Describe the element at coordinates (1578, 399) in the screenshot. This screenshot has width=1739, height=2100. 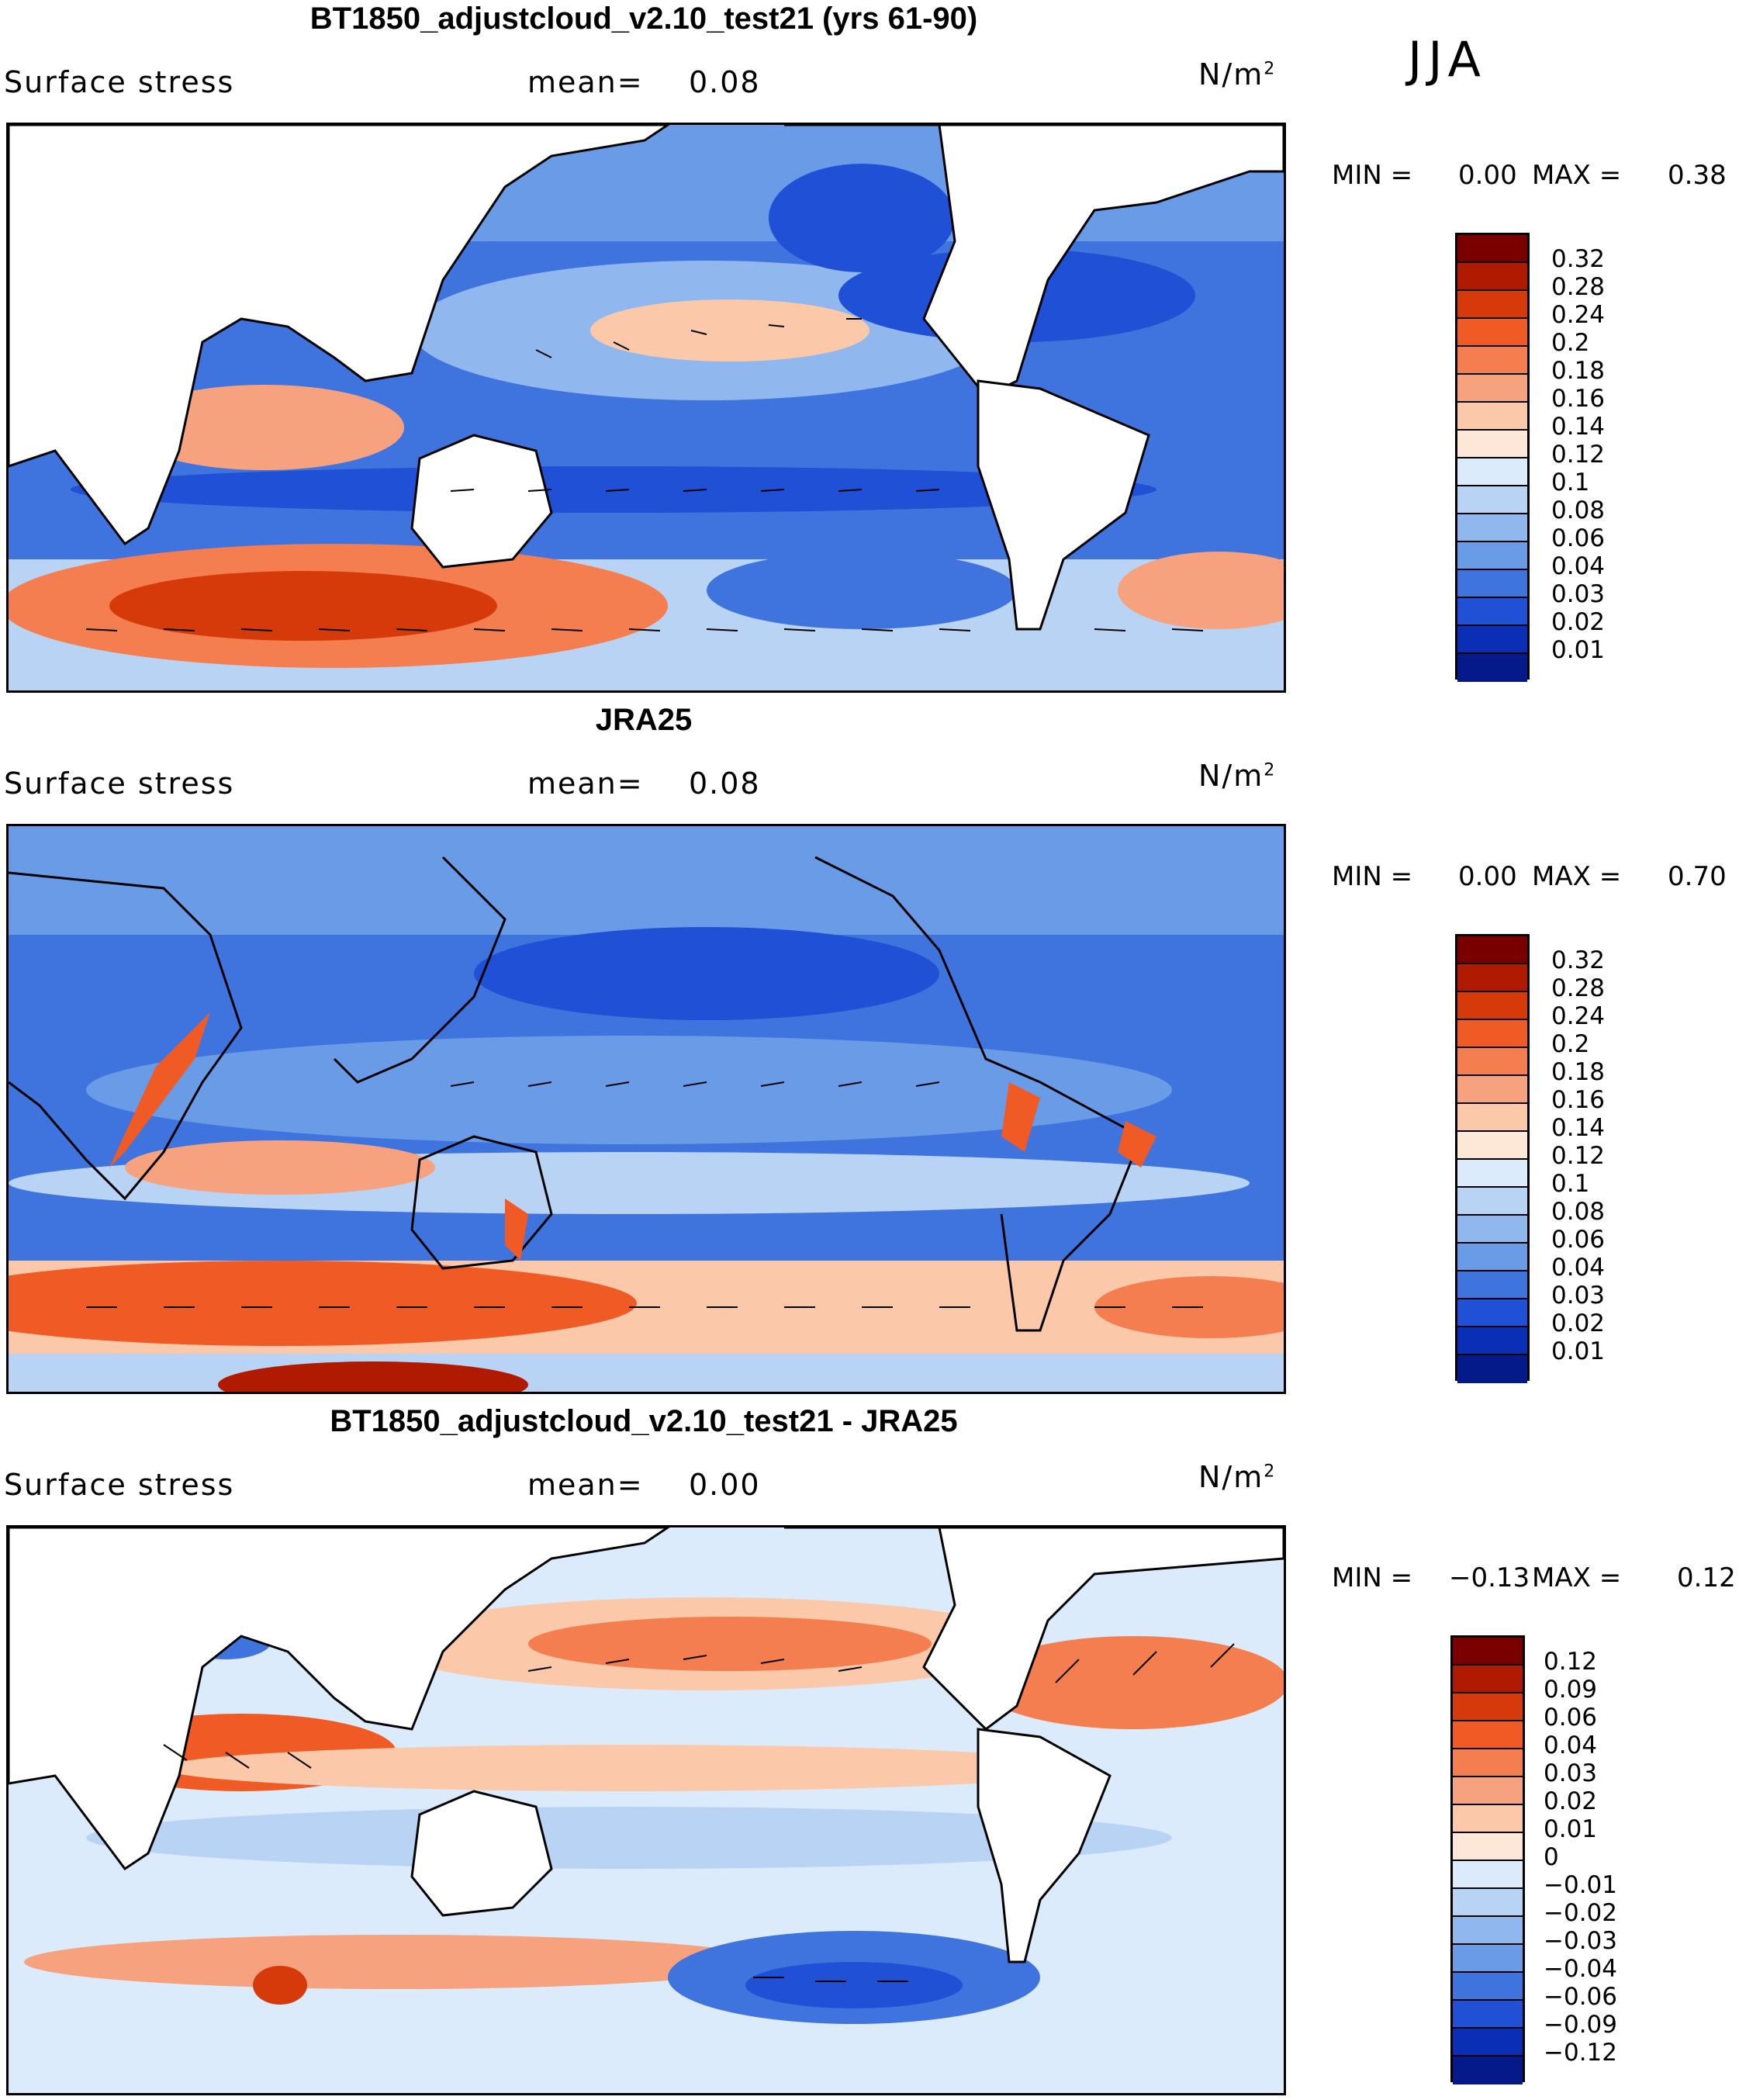
I see `colorbar-label: 0.16` at that location.